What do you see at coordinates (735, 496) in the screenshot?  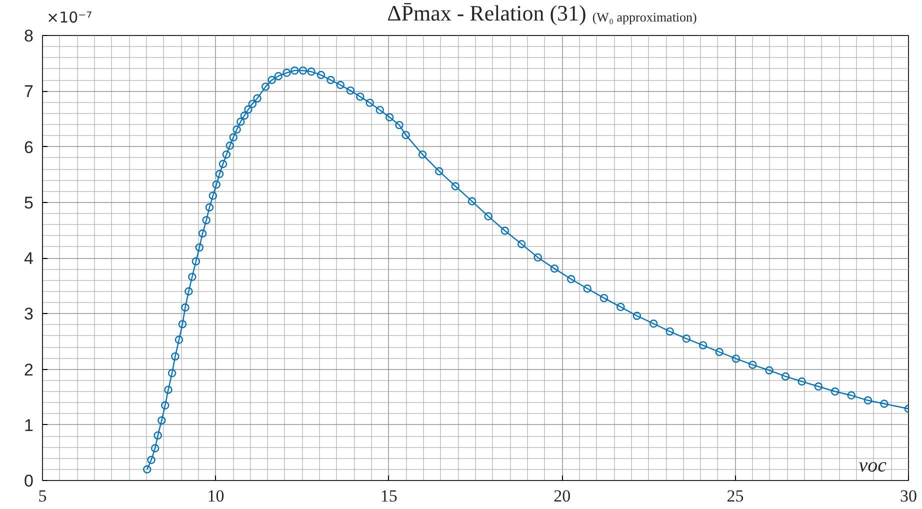 I see `x-tick-label: 25` at bounding box center [735, 496].